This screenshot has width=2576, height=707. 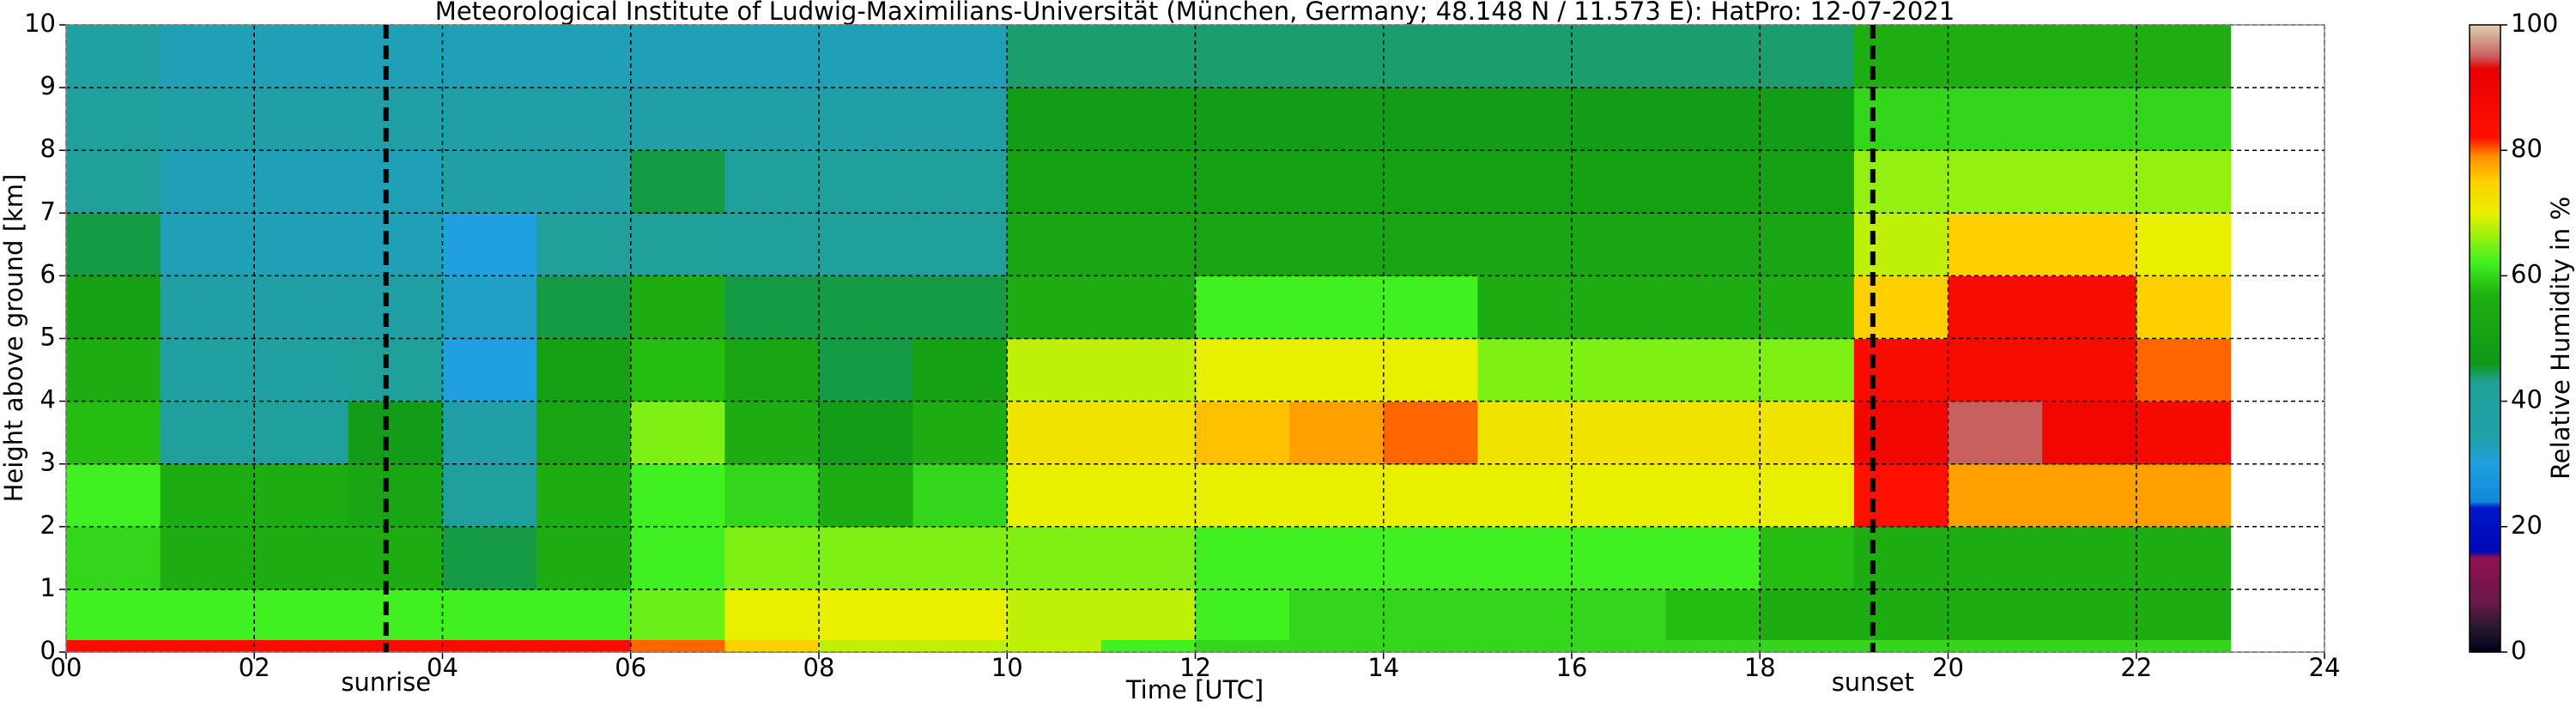 What do you see at coordinates (48, 85) in the screenshot?
I see `y-tick-label: 9` at bounding box center [48, 85].